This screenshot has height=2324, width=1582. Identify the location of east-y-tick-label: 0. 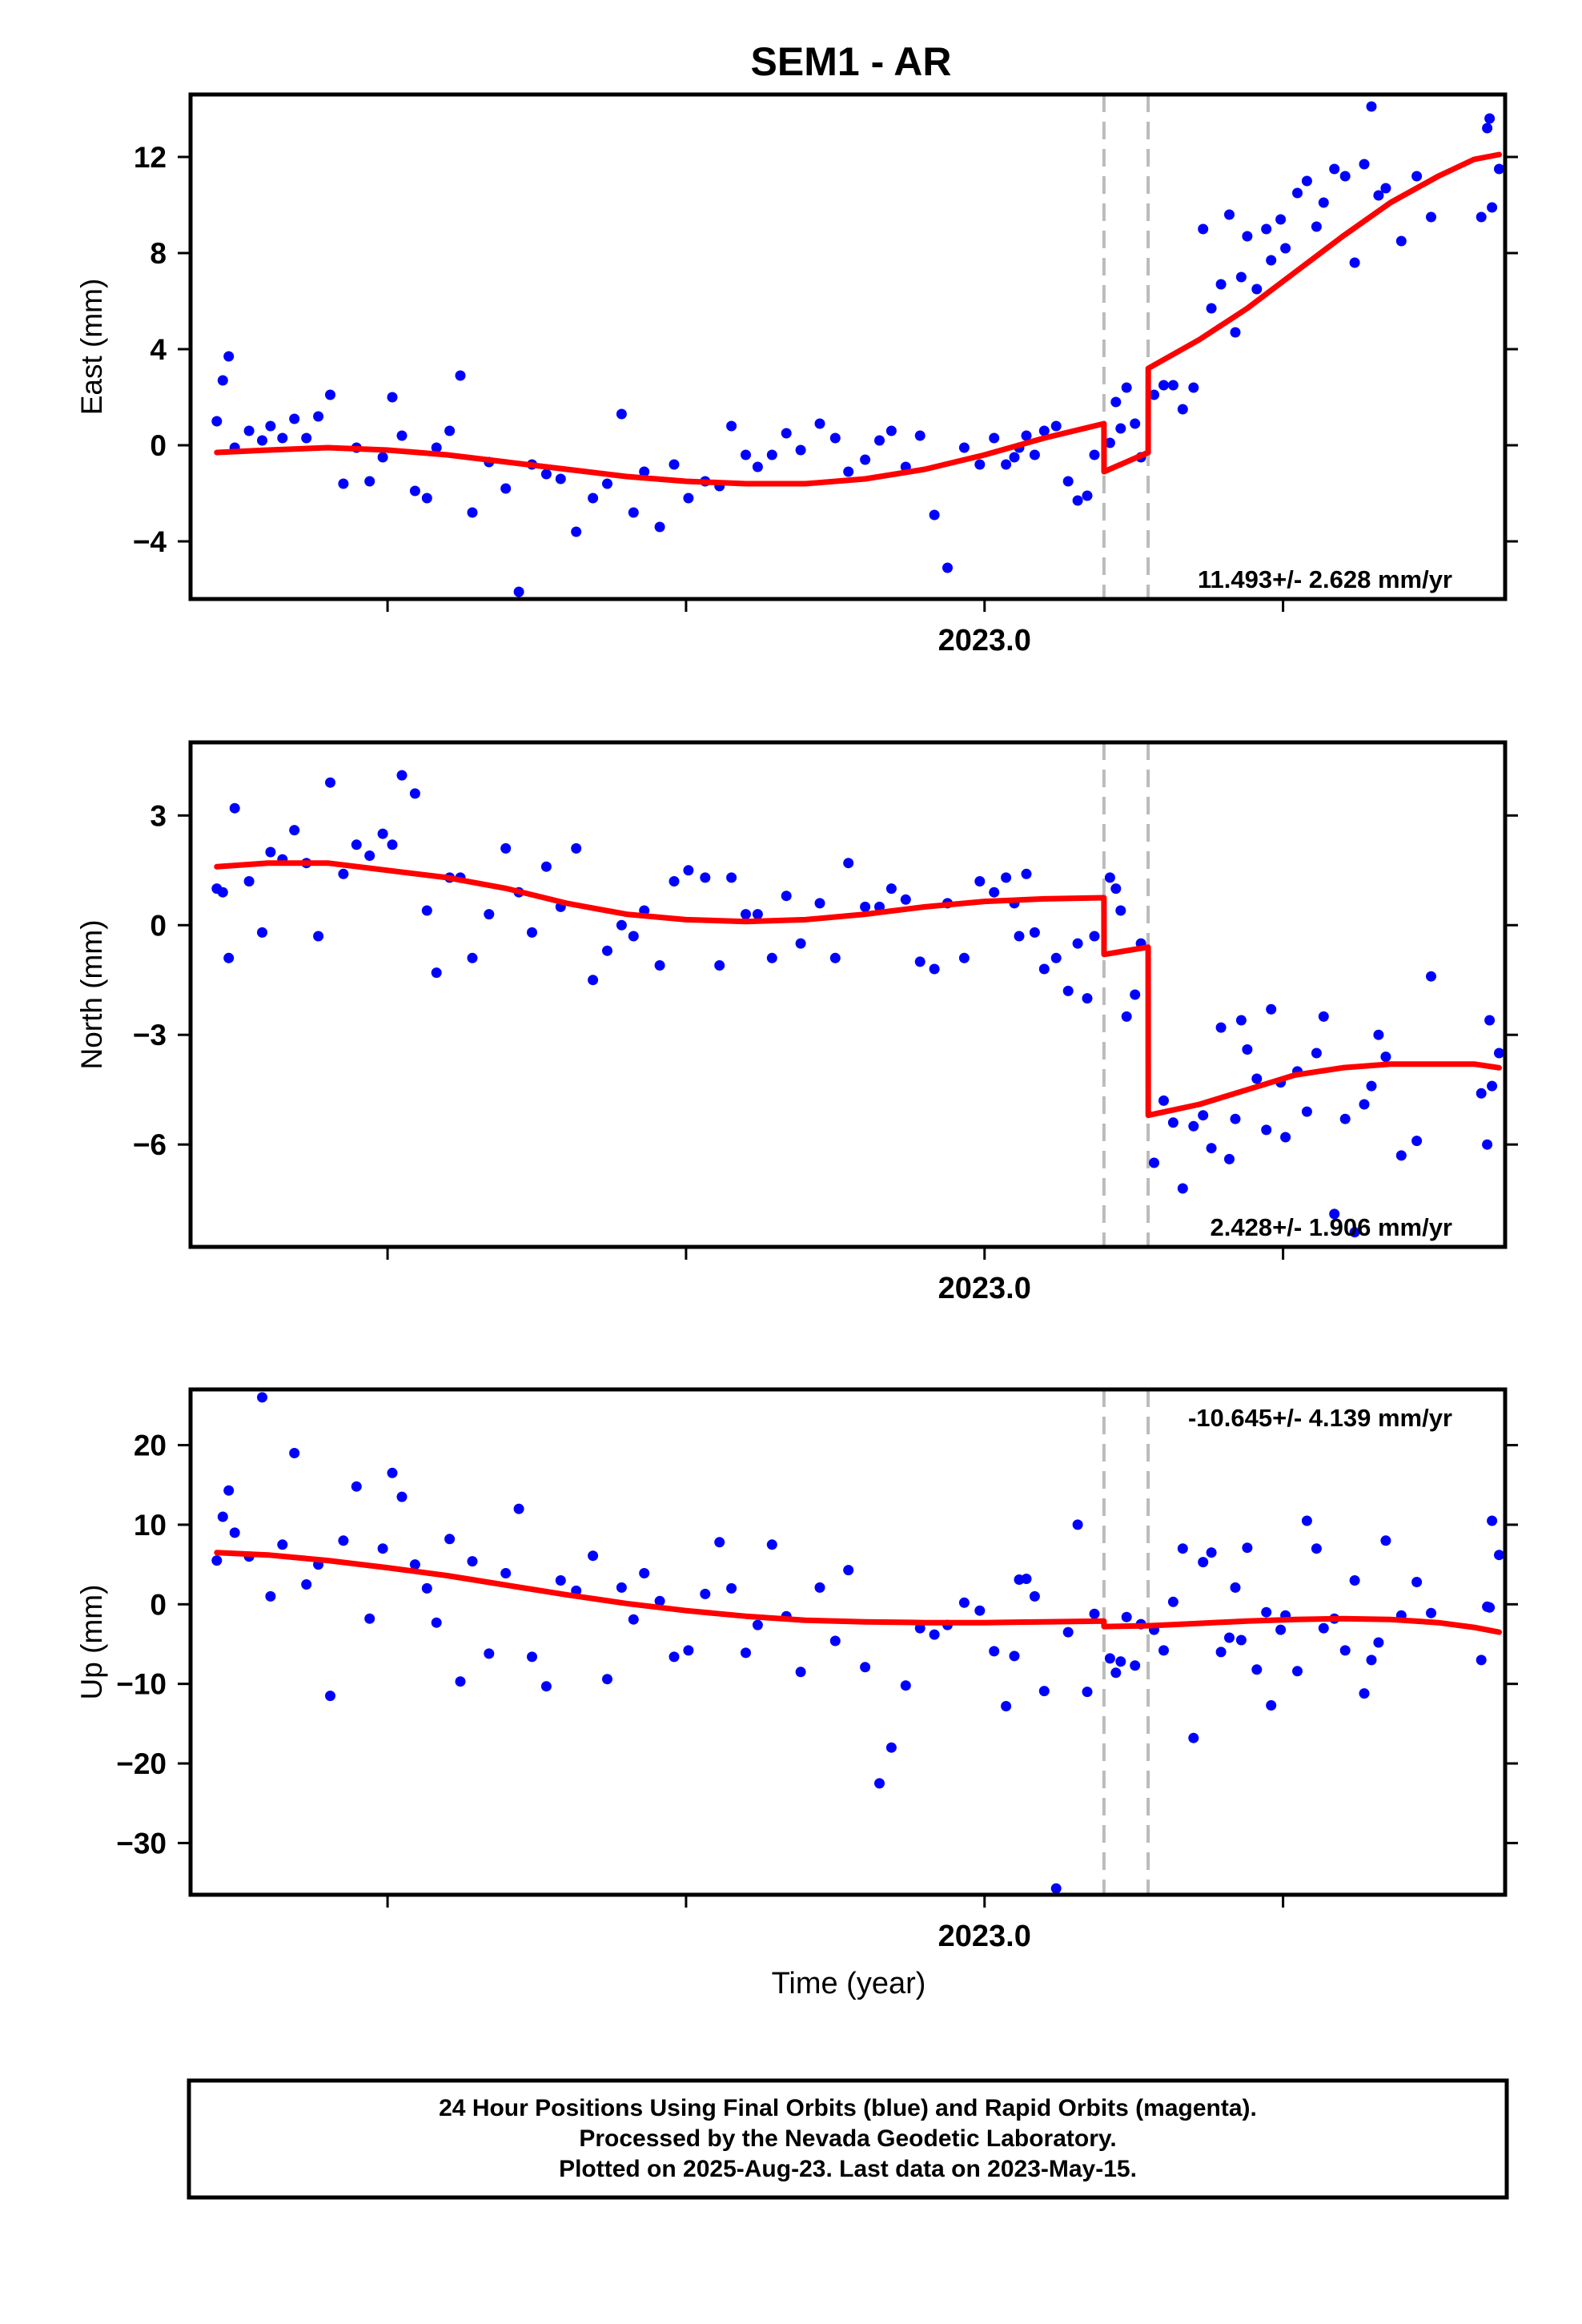
(158, 445).